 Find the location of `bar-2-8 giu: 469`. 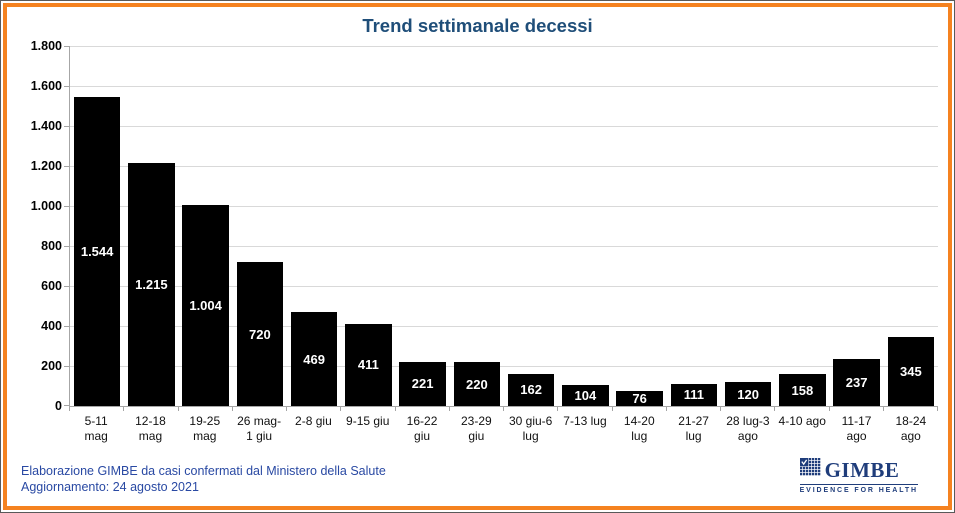

bar-2-8 giu: 469 is located at coordinates (314, 359).